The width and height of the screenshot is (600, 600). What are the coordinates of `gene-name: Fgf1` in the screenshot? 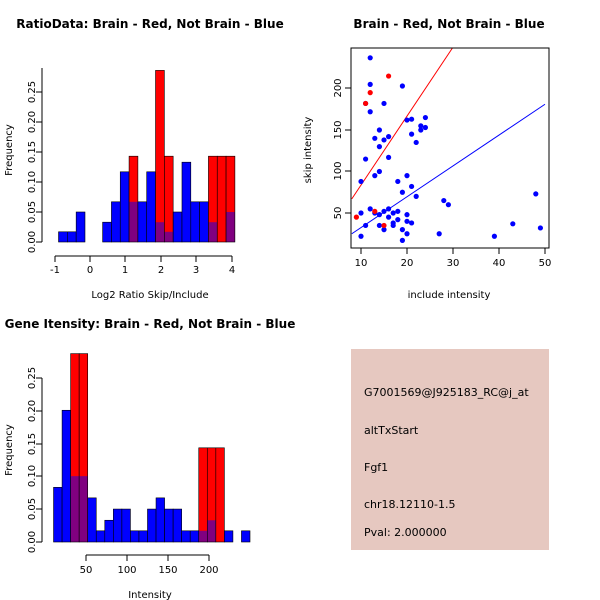 It's located at (376, 467).